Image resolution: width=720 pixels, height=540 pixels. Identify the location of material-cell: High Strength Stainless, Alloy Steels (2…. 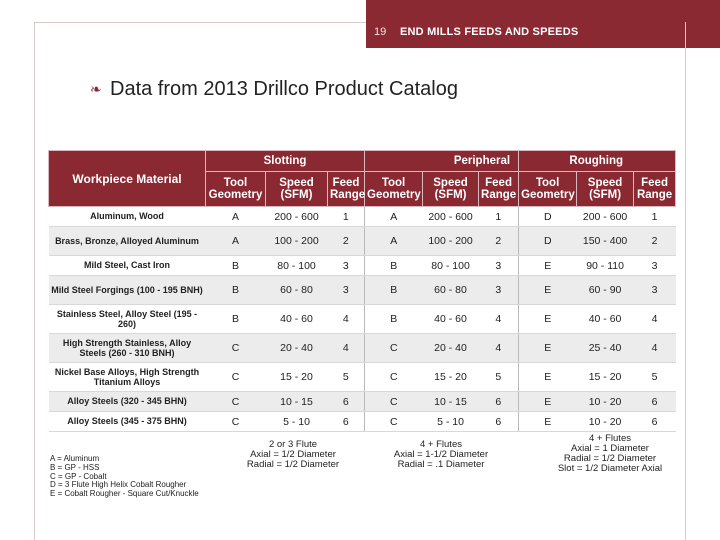
(127, 348).